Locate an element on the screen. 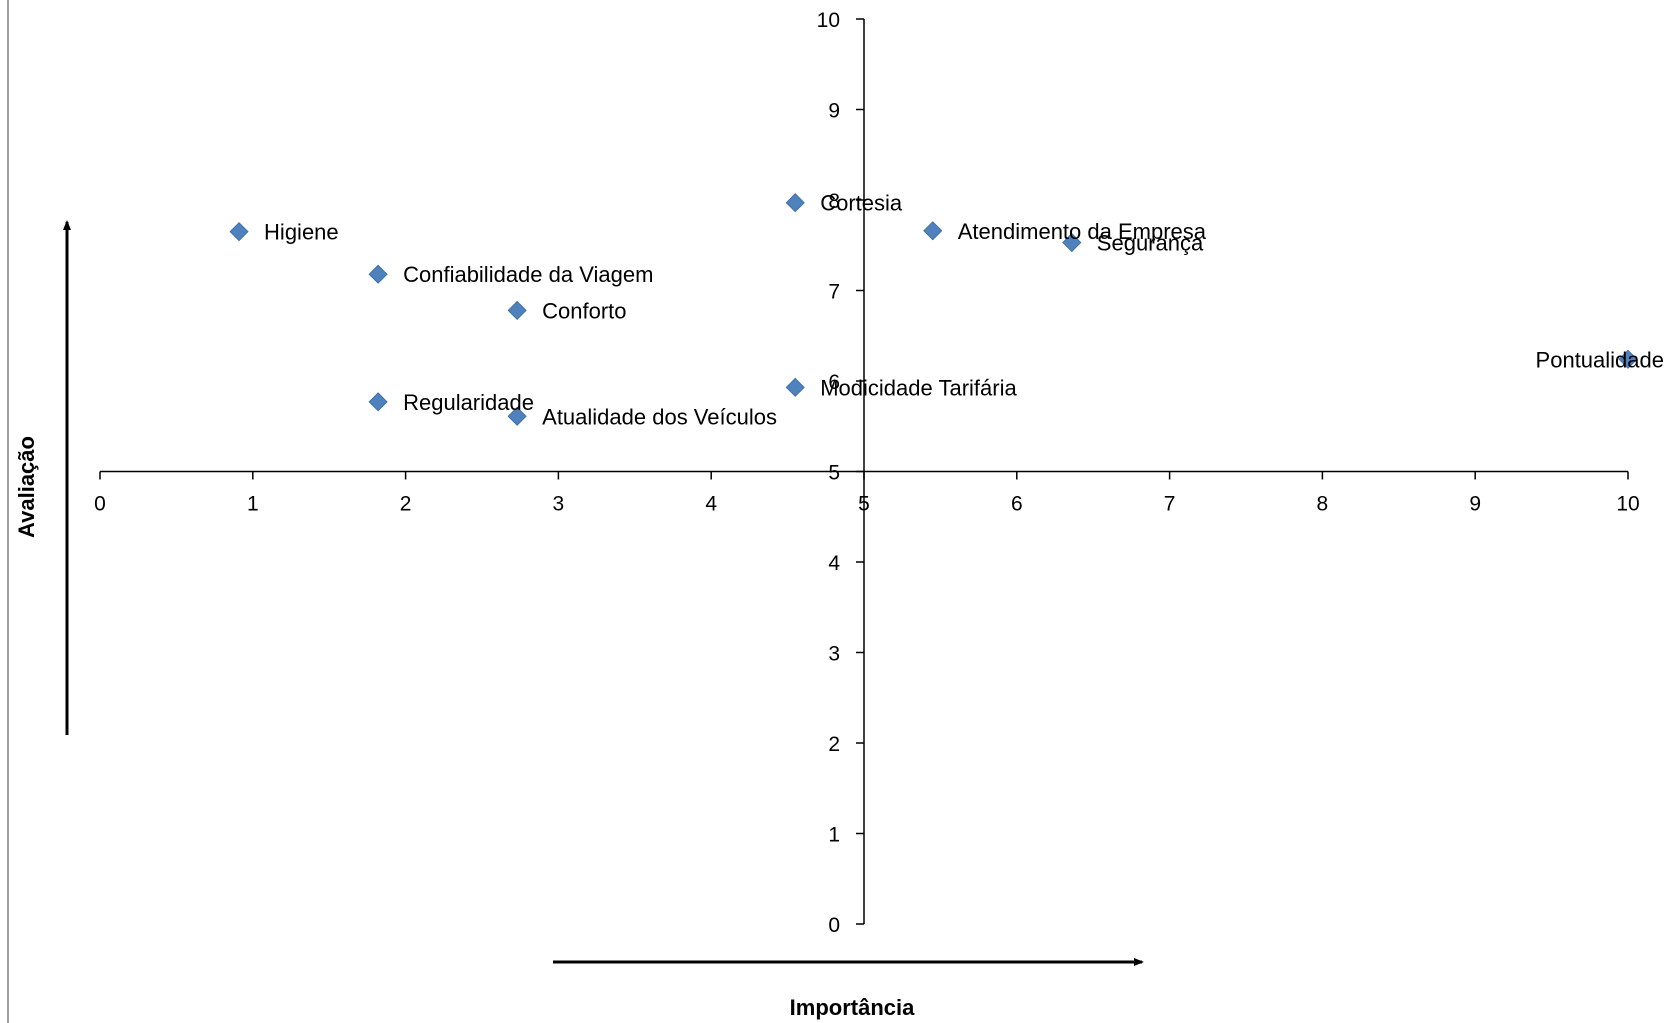 This screenshot has height=1023, width=1666. x-tick-label: 6 is located at coordinates (1017, 504).